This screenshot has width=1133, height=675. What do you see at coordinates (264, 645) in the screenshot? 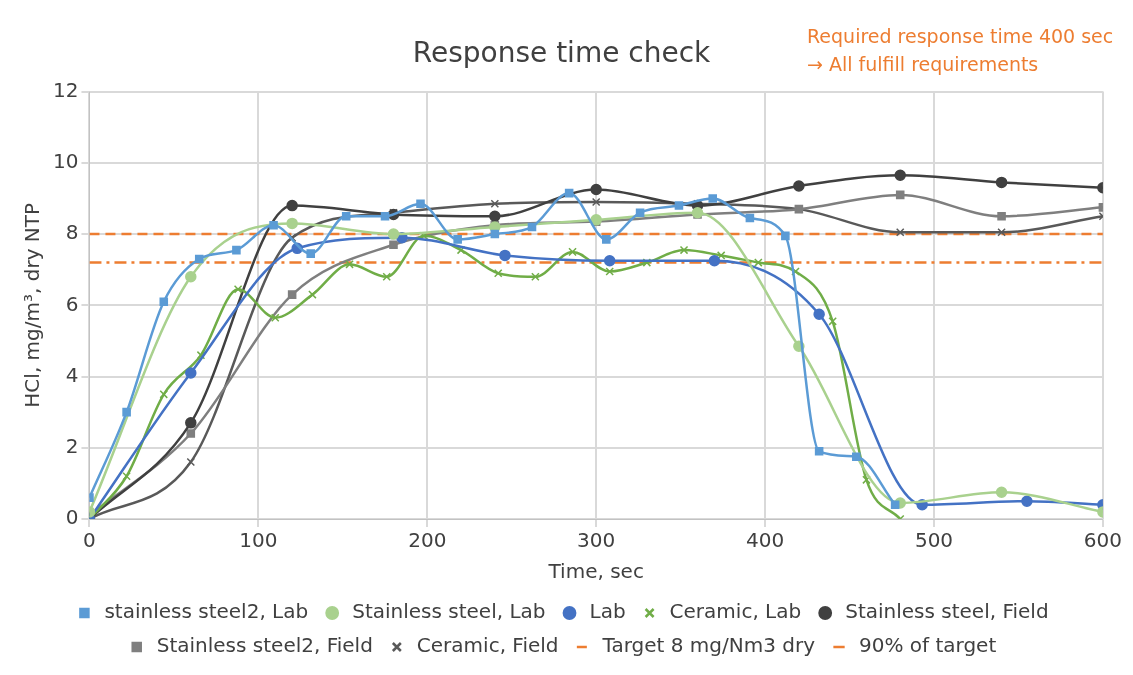
I see `legend-label: Stainless steel2, Field` at bounding box center [264, 645].